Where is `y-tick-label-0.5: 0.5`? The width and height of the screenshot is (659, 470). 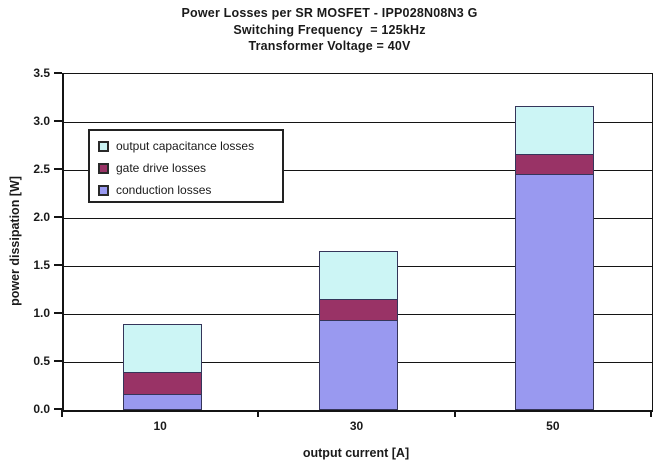
y-tick-label-0.5: 0.5 is located at coordinates (41, 361).